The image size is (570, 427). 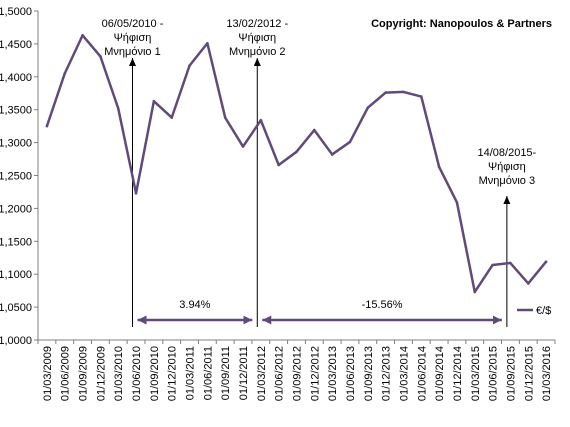 What do you see at coordinates (16, 12) in the screenshot?
I see `y-tick-label: 1,5000` at bounding box center [16, 12].